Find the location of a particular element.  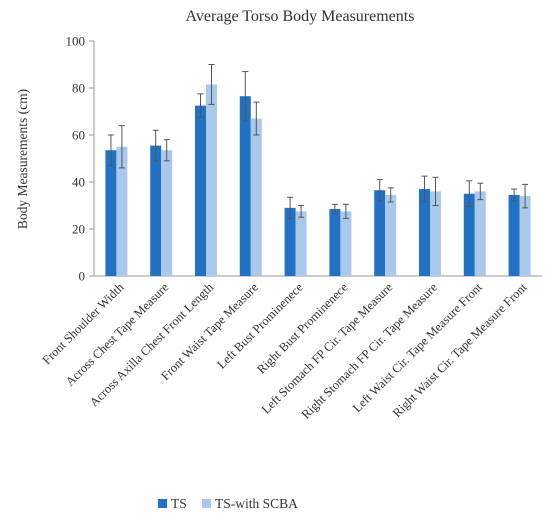

y-tick-label: 80 is located at coordinates (78, 88).